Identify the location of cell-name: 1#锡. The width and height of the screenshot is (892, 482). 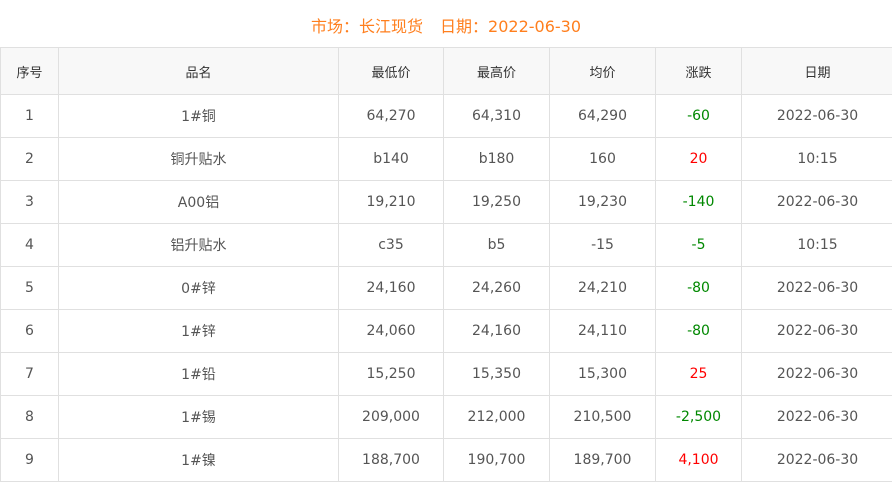
(199, 417).